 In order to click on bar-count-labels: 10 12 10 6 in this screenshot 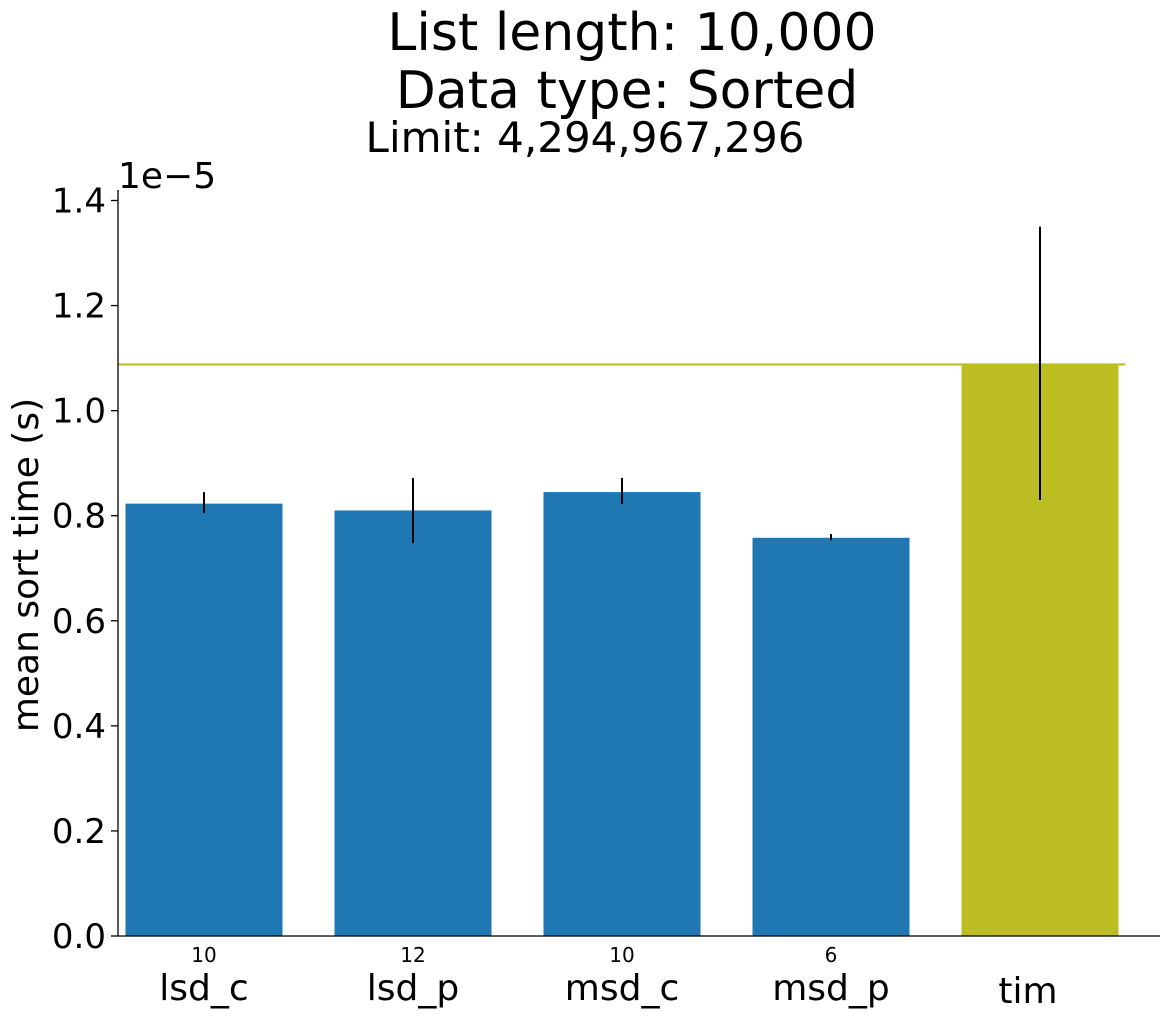, I will do `click(514, 955)`.